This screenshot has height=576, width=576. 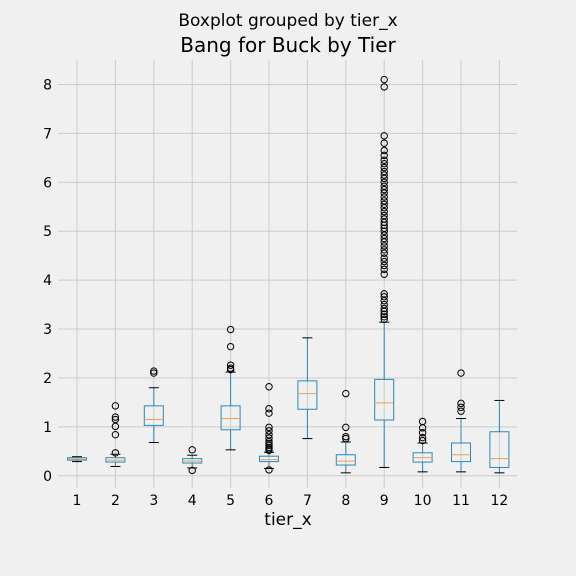 What do you see at coordinates (230, 501) in the screenshot?
I see `x-tick-label-5: 5` at bounding box center [230, 501].